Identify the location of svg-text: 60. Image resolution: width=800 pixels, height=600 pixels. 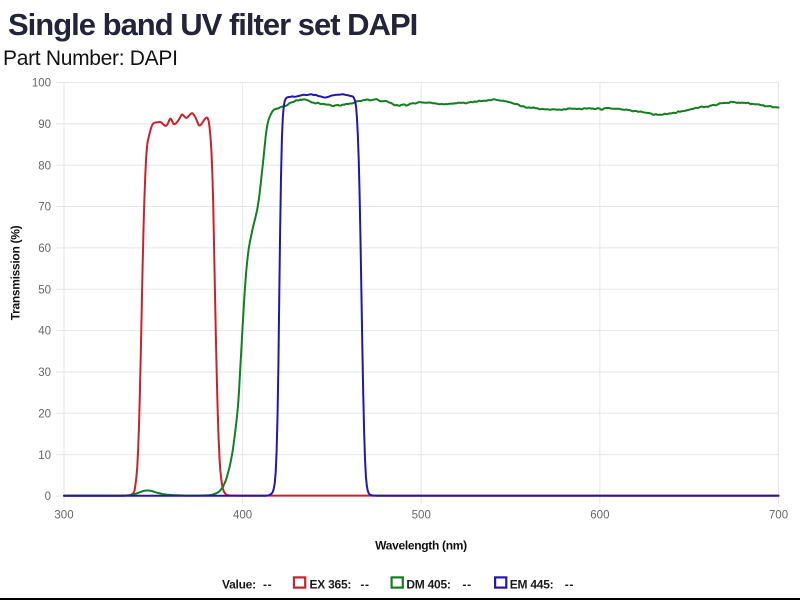
(44, 249).